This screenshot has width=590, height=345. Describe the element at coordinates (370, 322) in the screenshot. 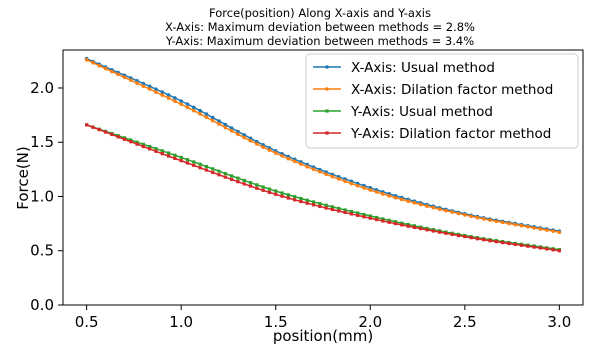

I see `x-tick-label: 2.0` at that location.